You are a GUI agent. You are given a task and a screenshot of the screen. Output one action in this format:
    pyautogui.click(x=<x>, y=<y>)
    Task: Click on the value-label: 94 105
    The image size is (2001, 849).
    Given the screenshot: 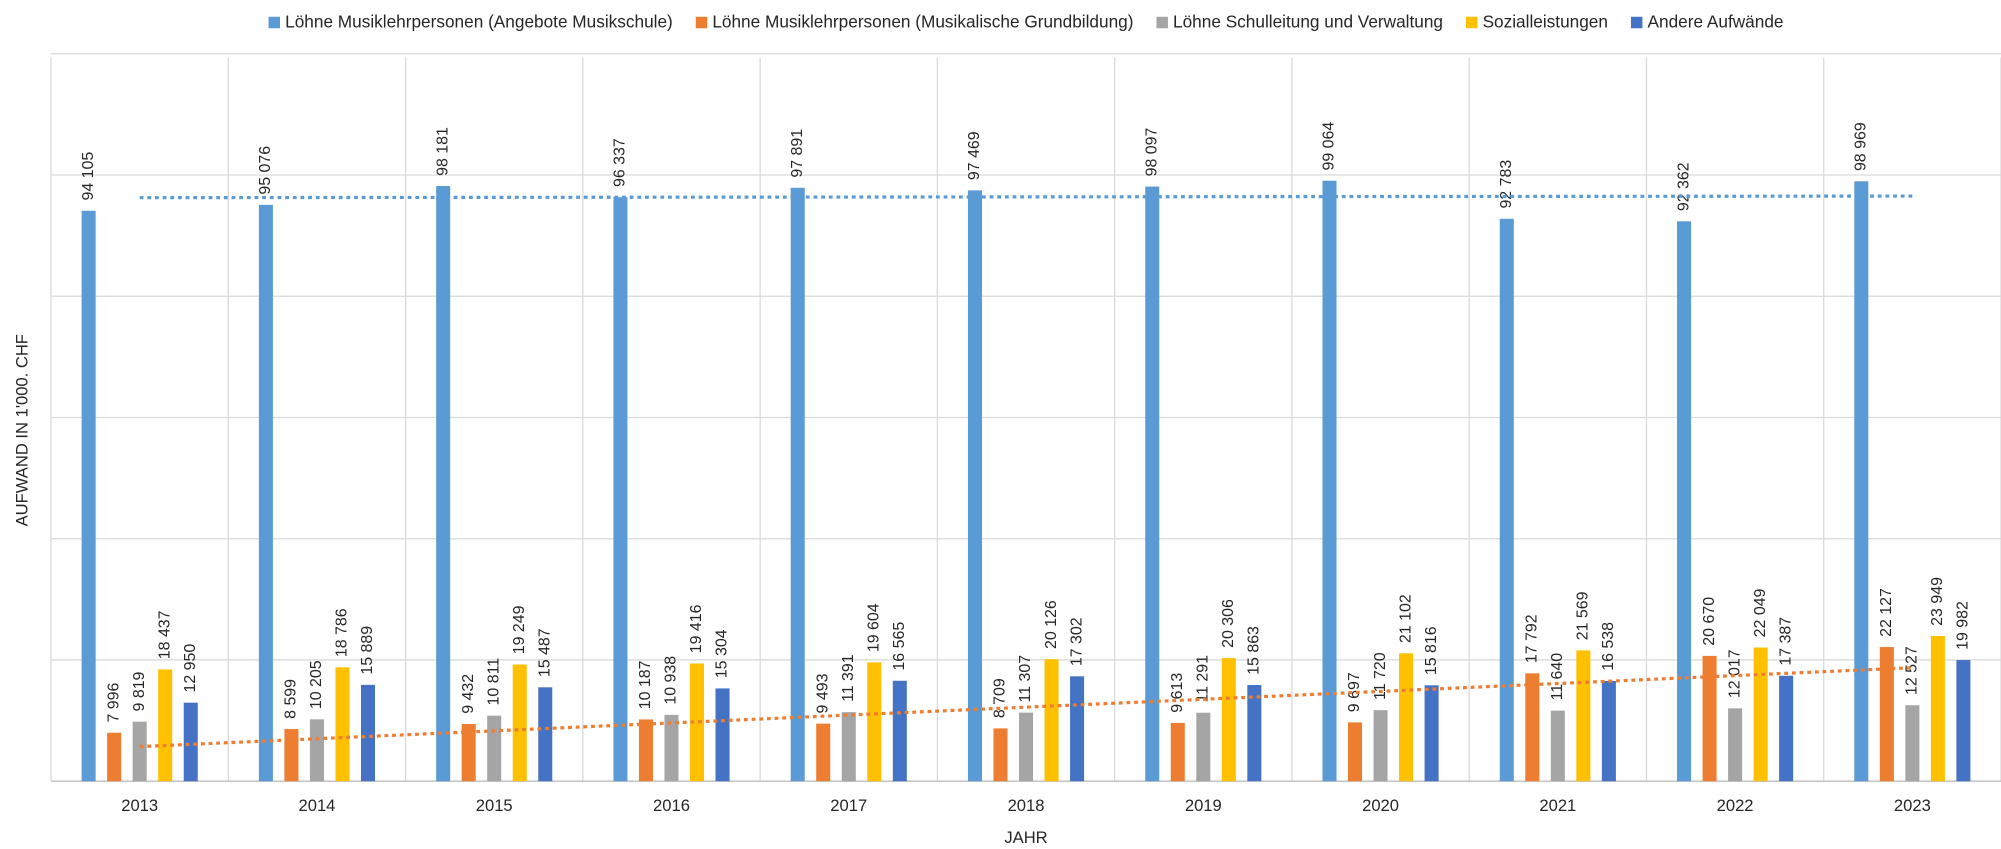 What is the action you would take?
    pyautogui.click(x=88, y=176)
    